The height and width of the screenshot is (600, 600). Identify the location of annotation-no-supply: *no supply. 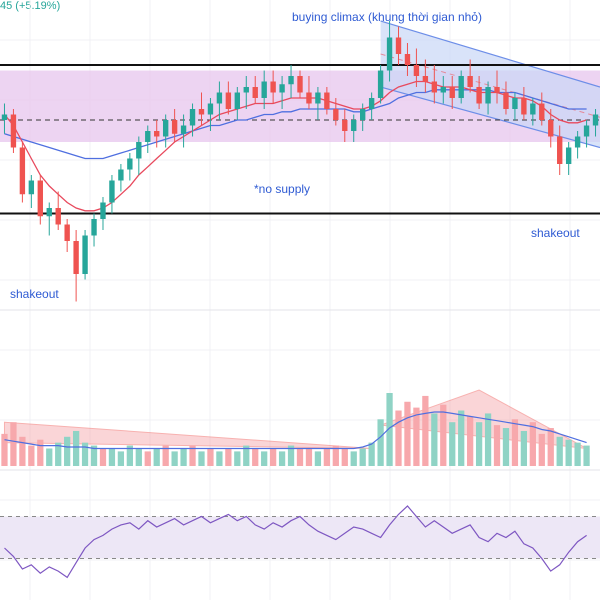
(282, 189).